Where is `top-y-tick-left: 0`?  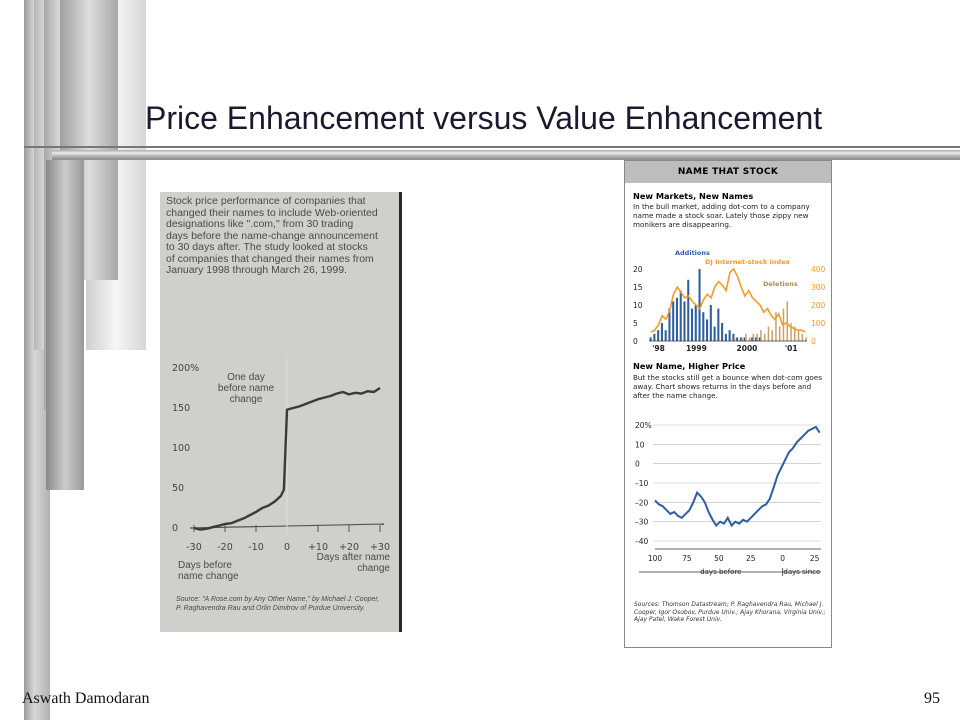 top-y-tick-left: 0 is located at coordinates (635, 341).